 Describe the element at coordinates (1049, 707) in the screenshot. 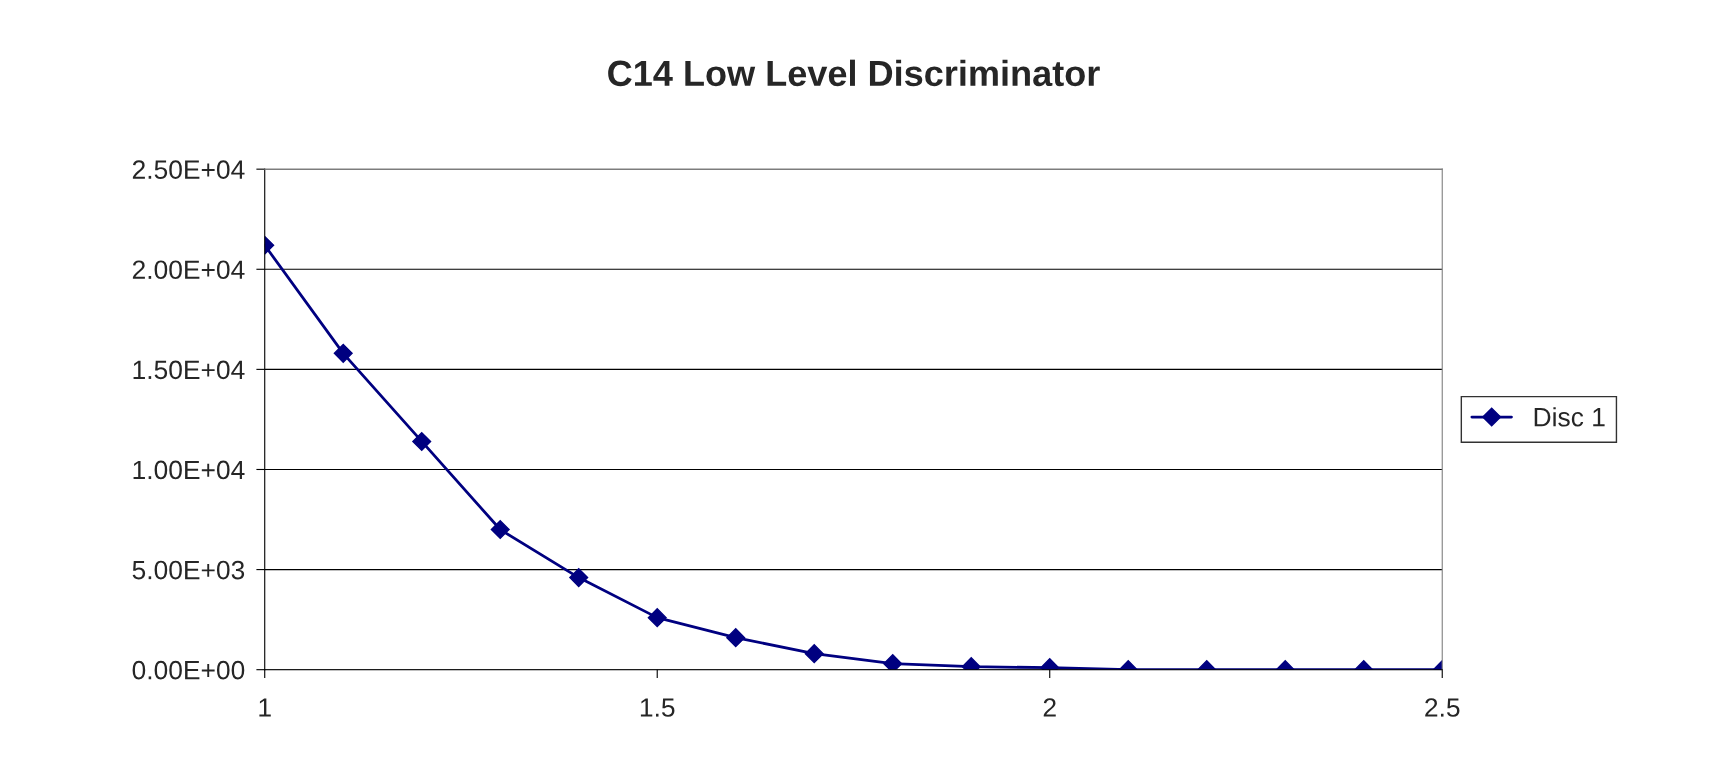

I see `x-tick-label: 2` at that location.